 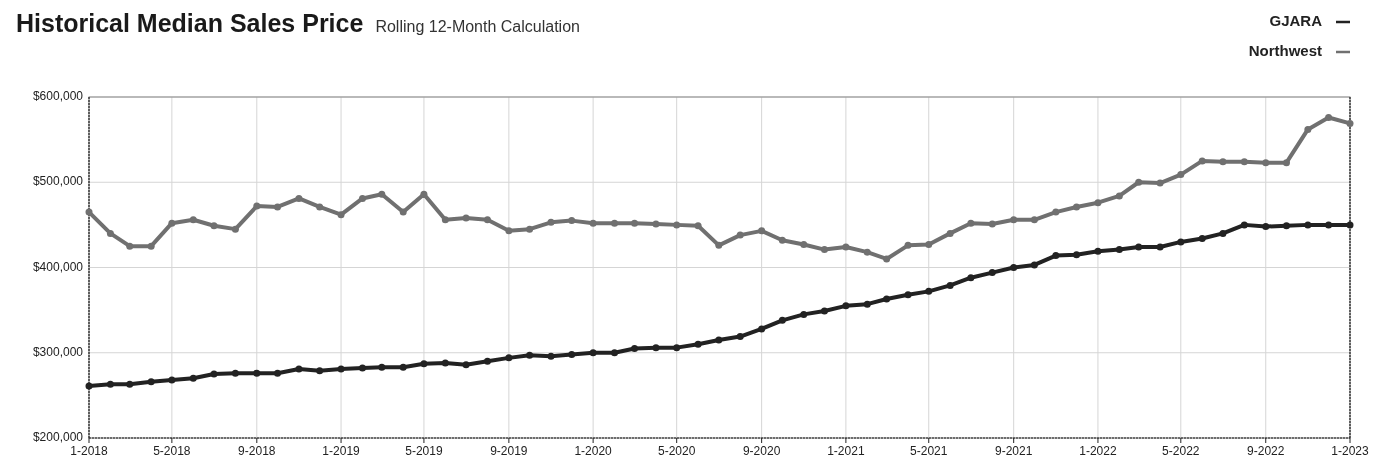 I want to click on x-tick-label: 1-2021, so click(x=846, y=451).